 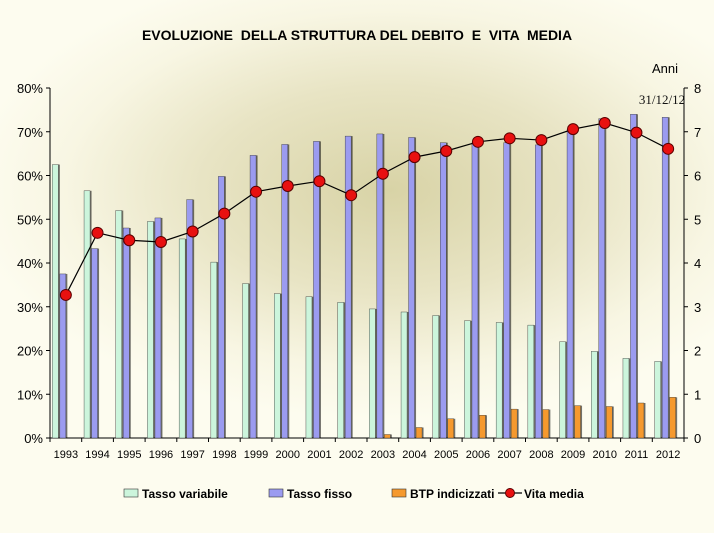 What do you see at coordinates (30, 176) in the screenshot?
I see `left-tick-label: 60%` at bounding box center [30, 176].